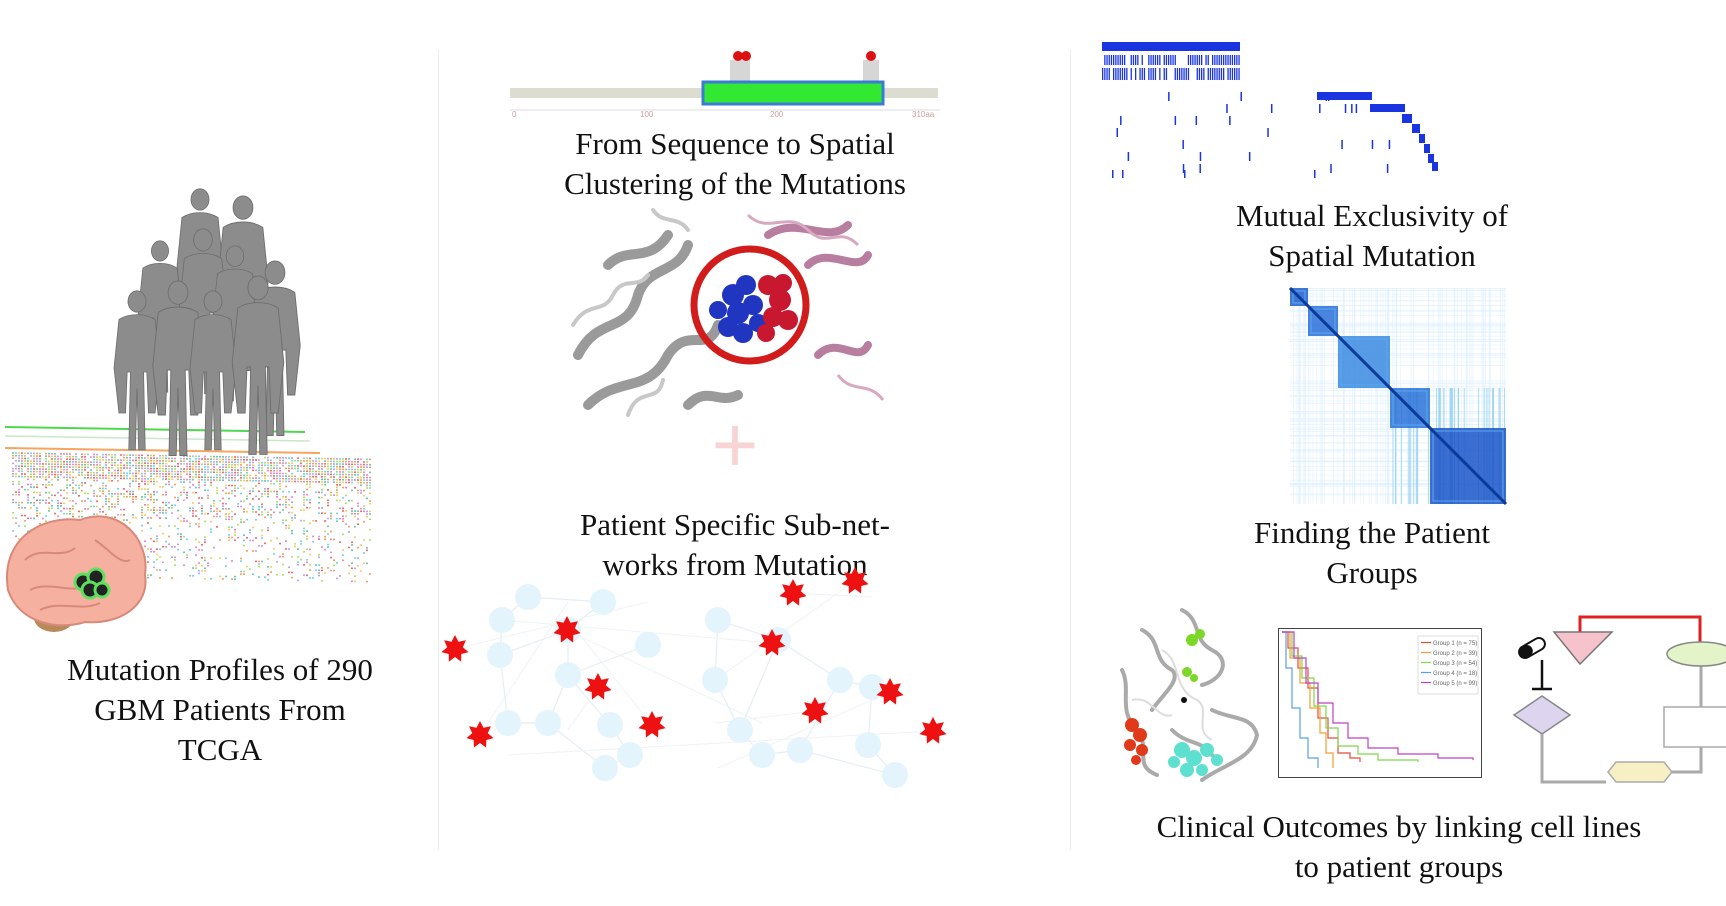  What do you see at coordinates (438, 450) in the screenshot?
I see `divider-left` at bounding box center [438, 450].